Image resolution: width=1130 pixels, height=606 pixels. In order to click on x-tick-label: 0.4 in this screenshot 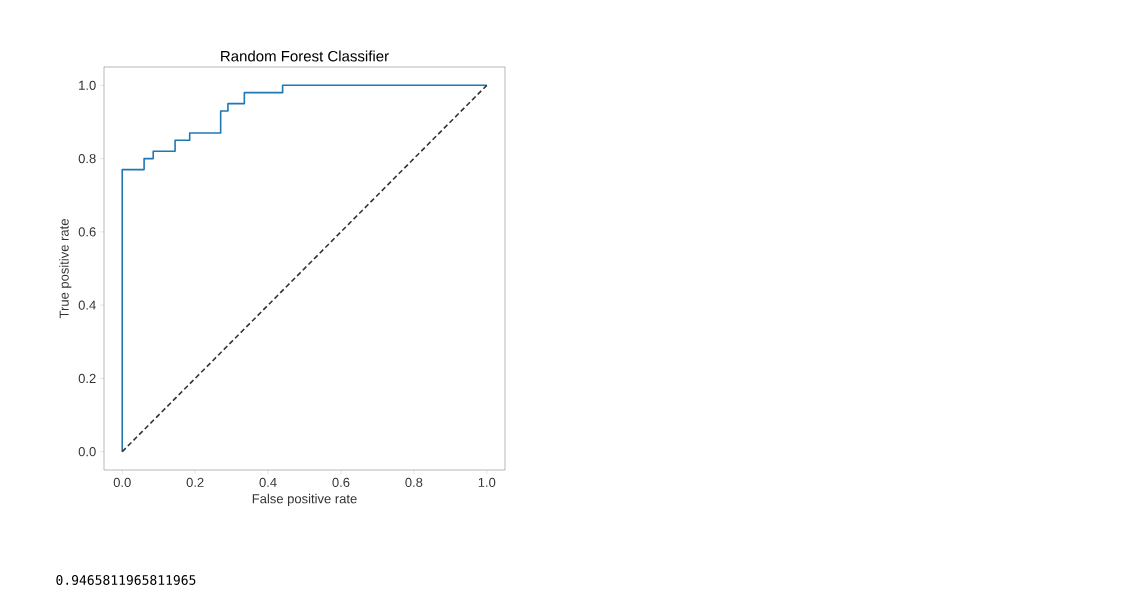, I will do `click(268, 482)`.